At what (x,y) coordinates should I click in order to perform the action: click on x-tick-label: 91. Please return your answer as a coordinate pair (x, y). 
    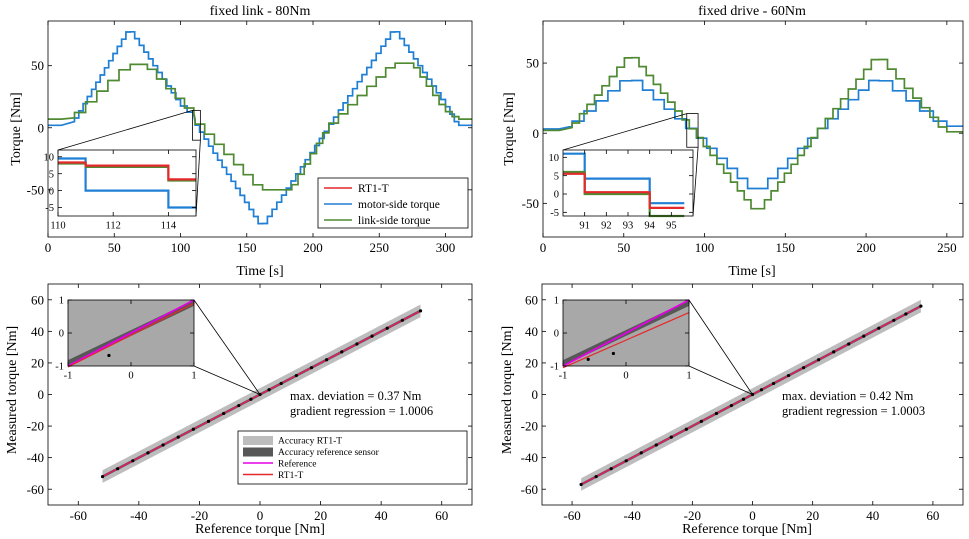
    Looking at the image, I should click on (584, 226).